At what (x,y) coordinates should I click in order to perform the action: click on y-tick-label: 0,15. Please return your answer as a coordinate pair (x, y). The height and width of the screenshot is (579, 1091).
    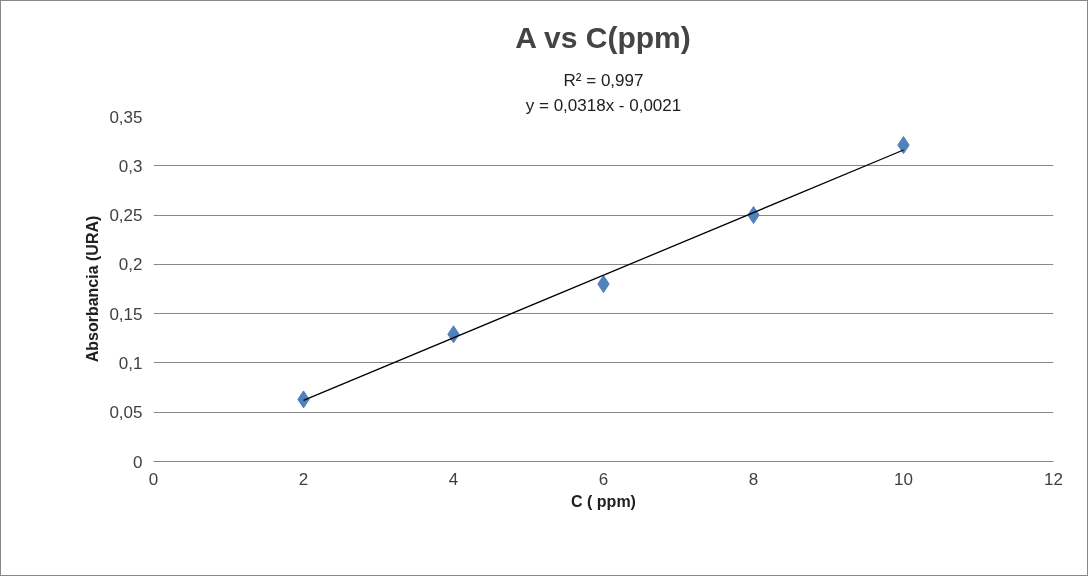
    Looking at the image, I should click on (126, 314).